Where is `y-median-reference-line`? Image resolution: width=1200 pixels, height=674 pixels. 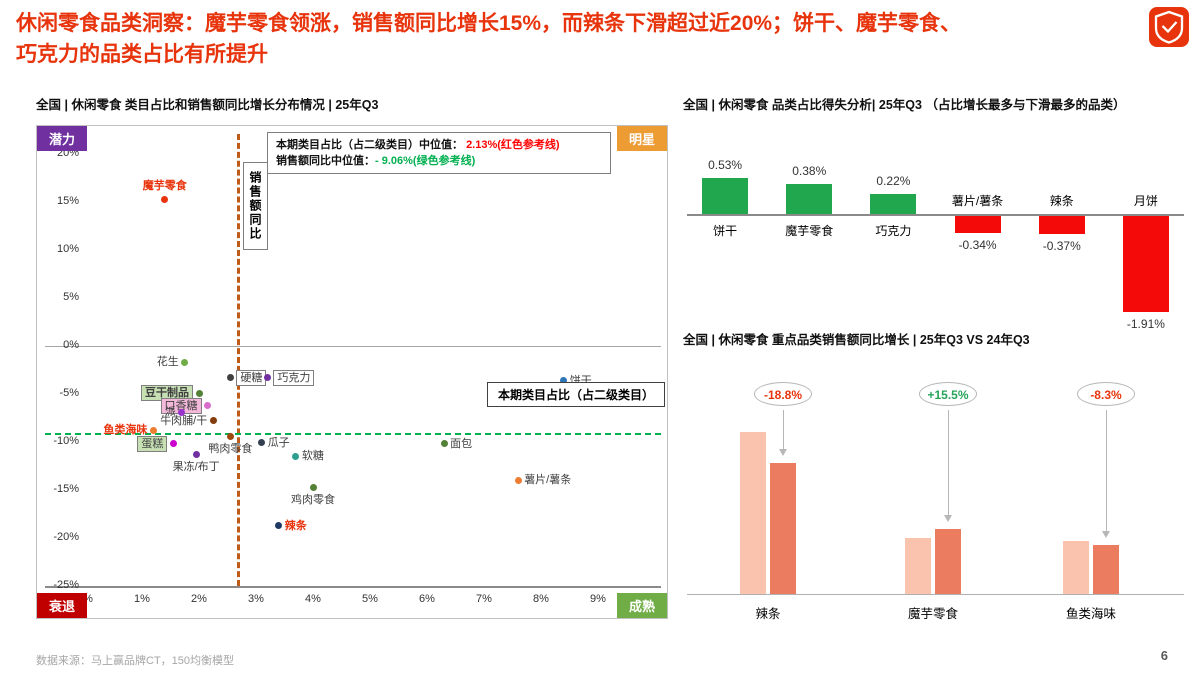 y-median-reference-line is located at coordinates (353, 433).